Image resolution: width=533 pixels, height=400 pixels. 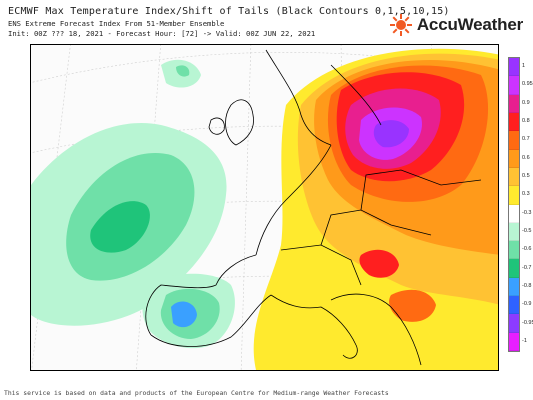 I want to click on colorbar-label: -0.8, so click(x=527, y=285).